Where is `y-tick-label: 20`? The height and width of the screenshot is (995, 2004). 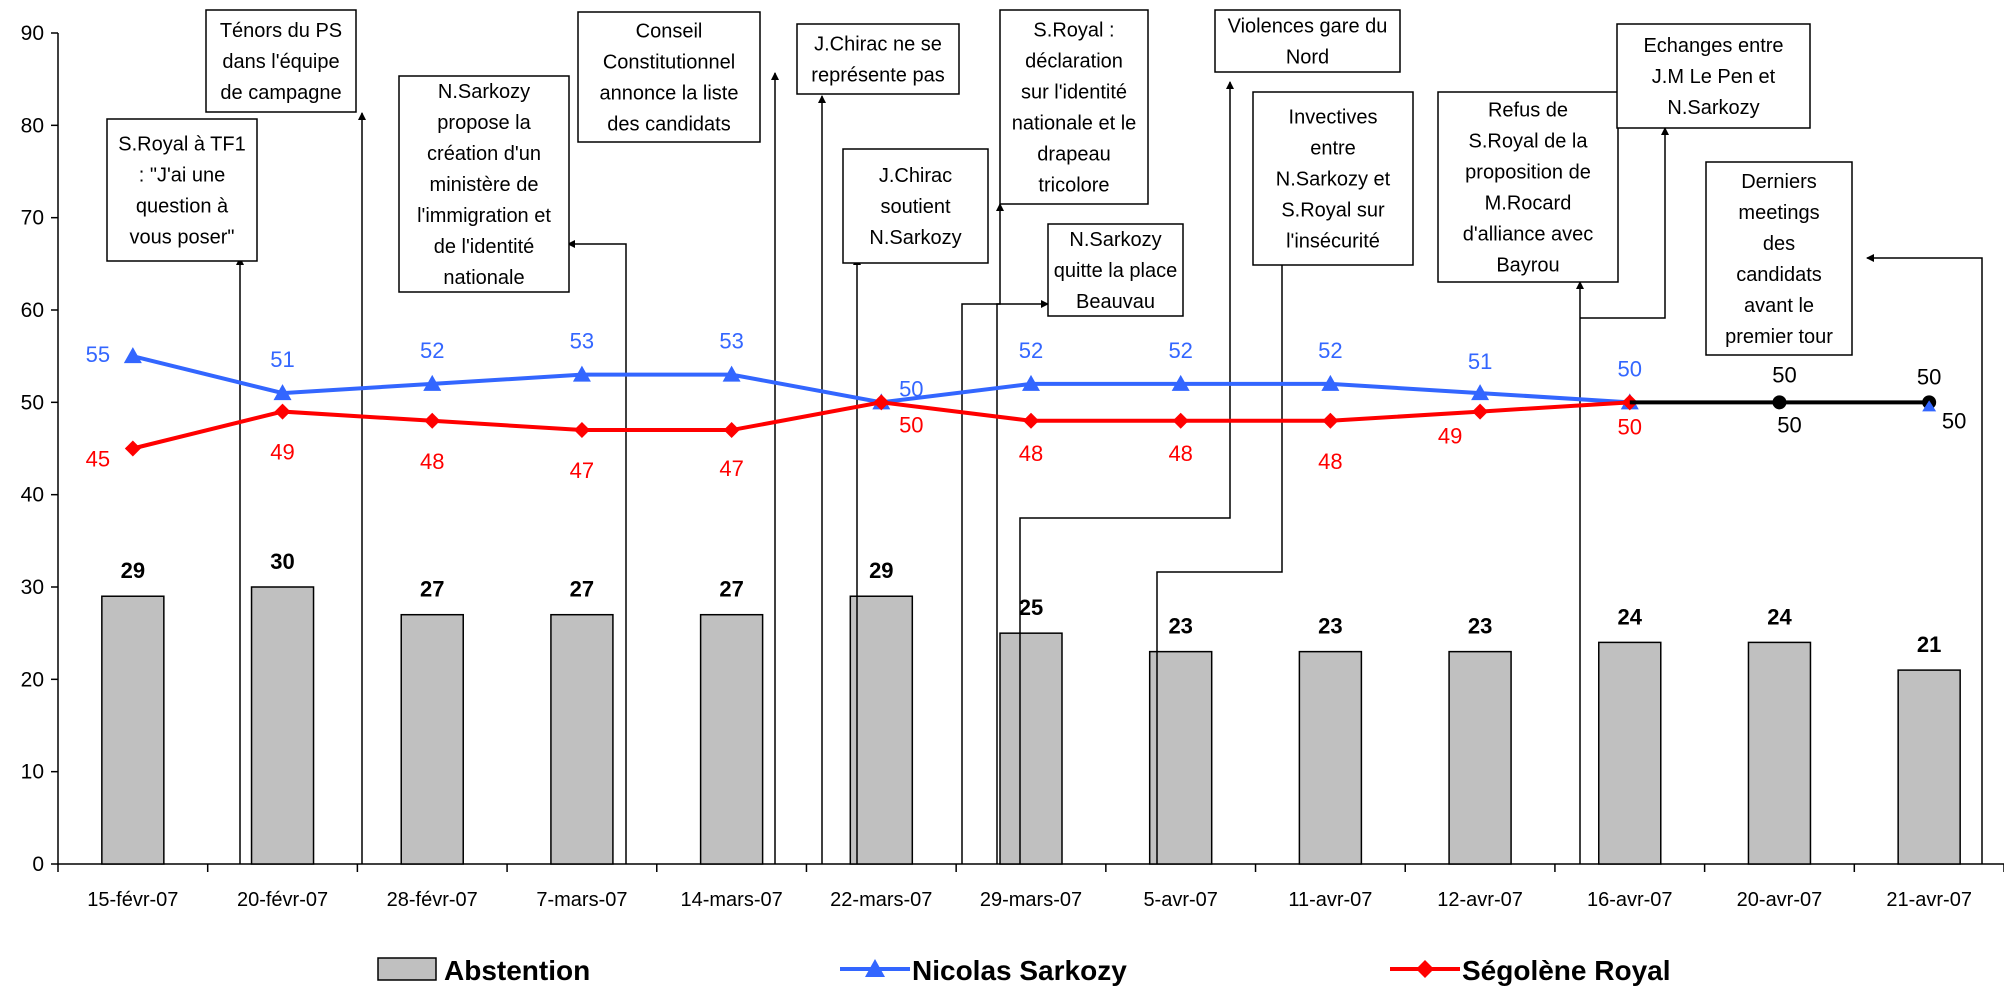 y-tick-label: 20 is located at coordinates (32, 679).